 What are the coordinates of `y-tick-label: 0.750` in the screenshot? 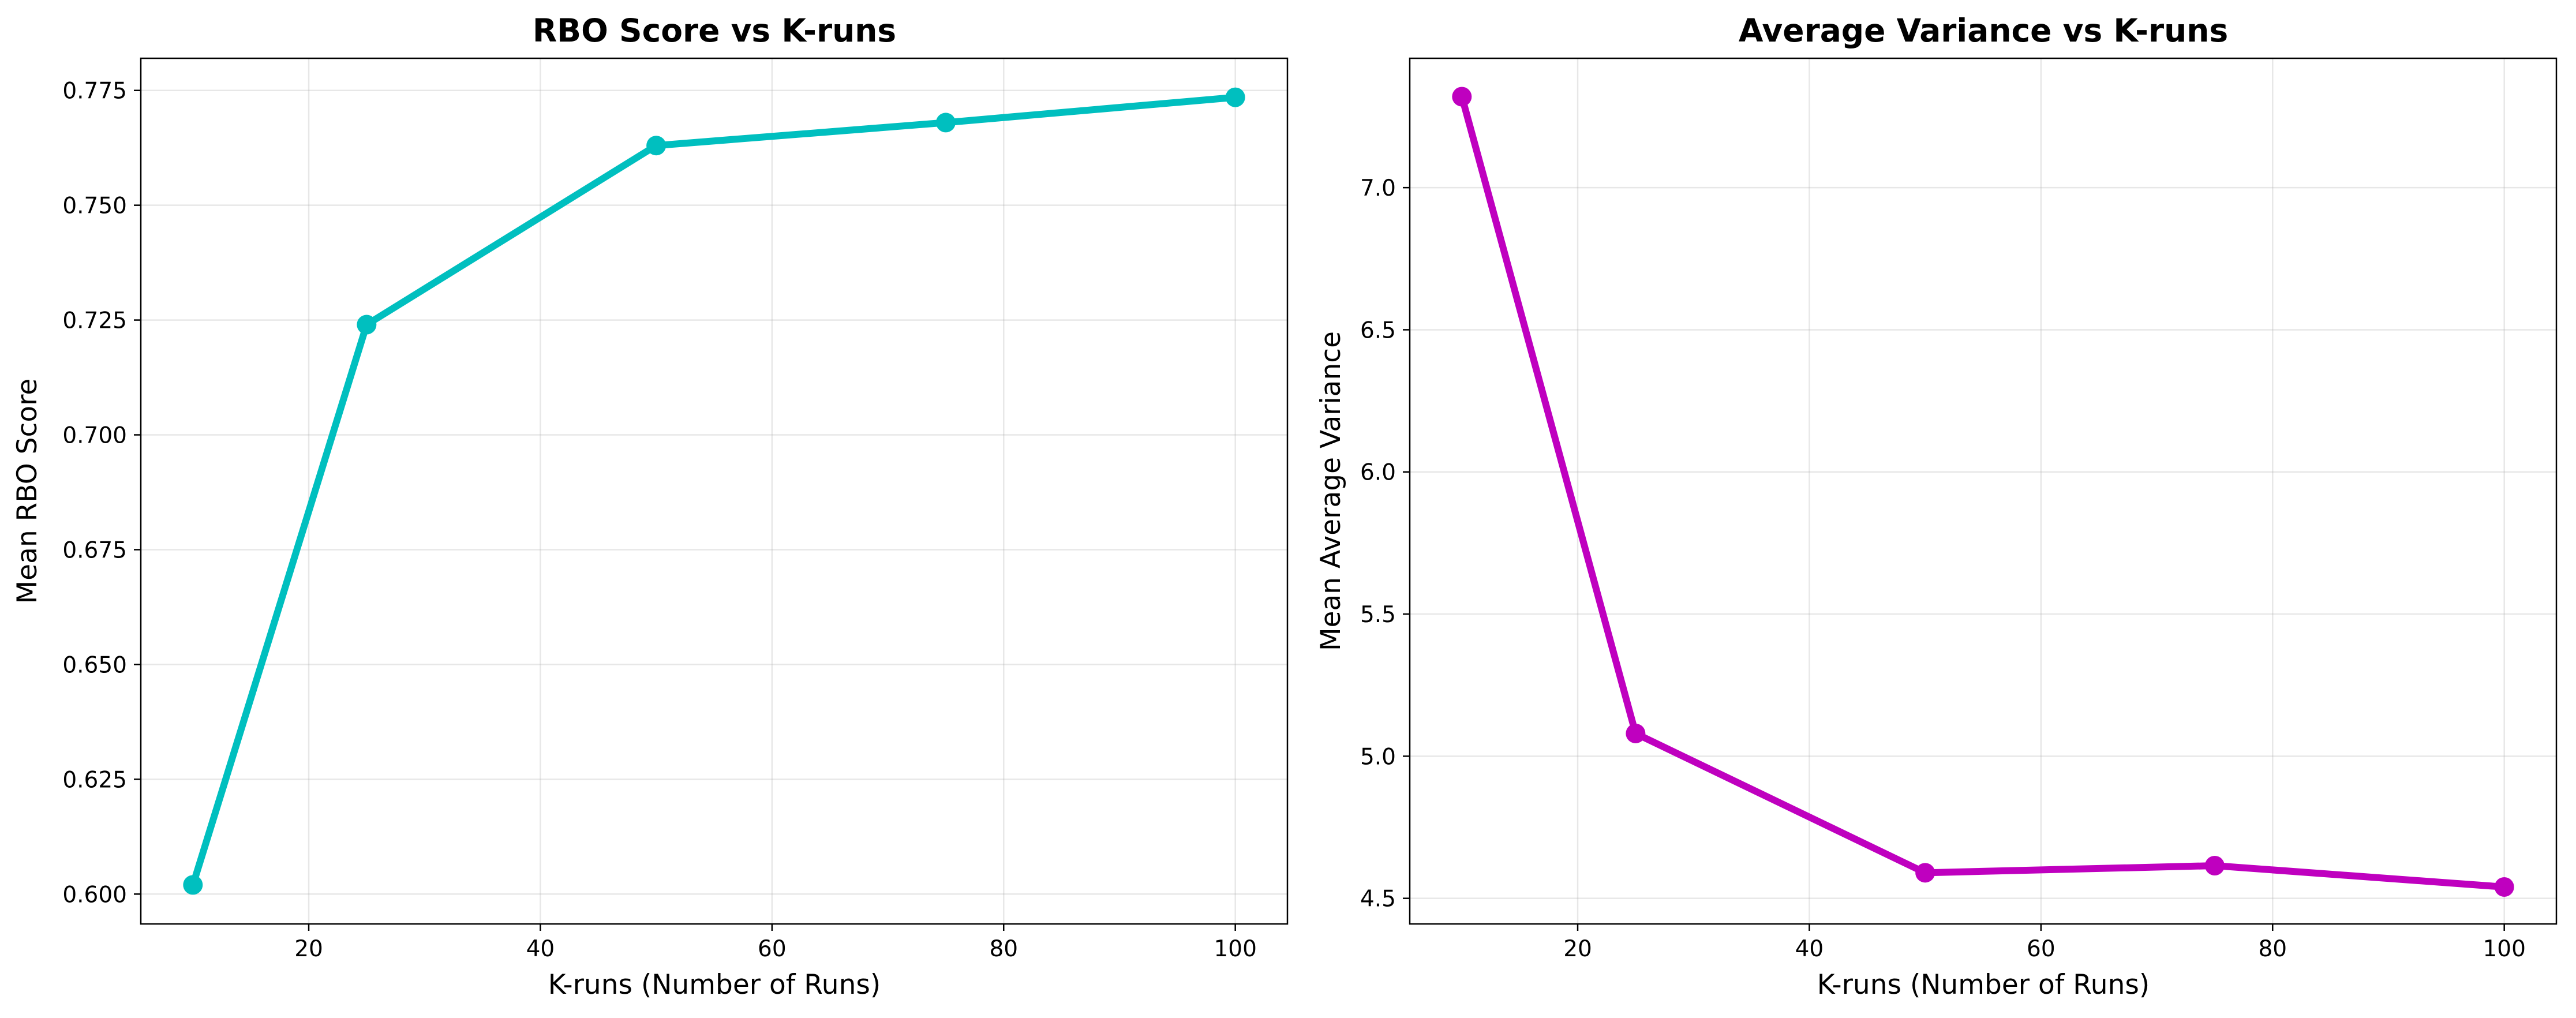 It's located at (95, 206).